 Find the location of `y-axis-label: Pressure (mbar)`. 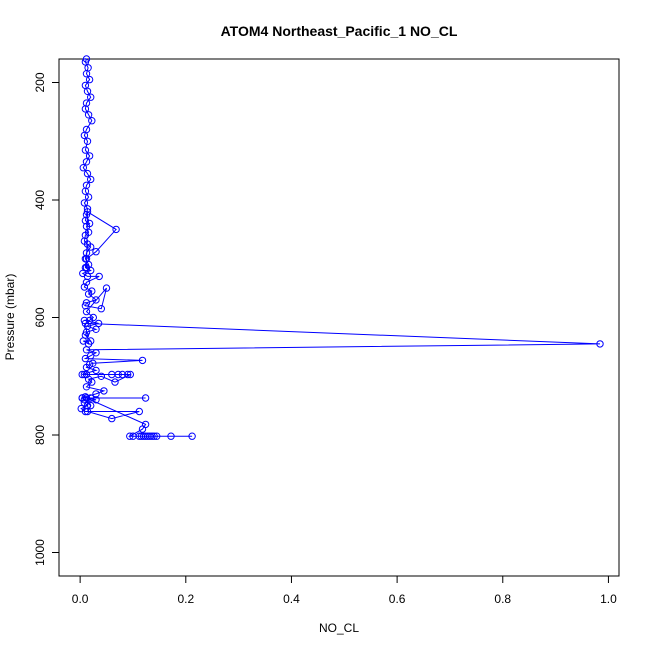

y-axis-label: Pressure (mbar) is located at coordinates (10, 317).